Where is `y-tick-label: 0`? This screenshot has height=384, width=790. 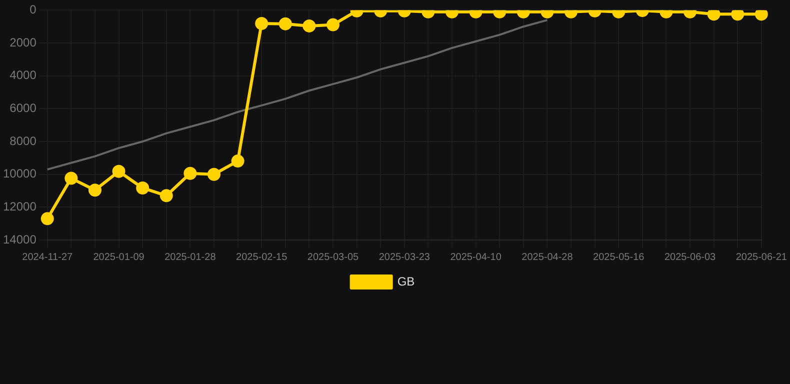 y-tick-label: 0 is located at coordinates (33, 9).